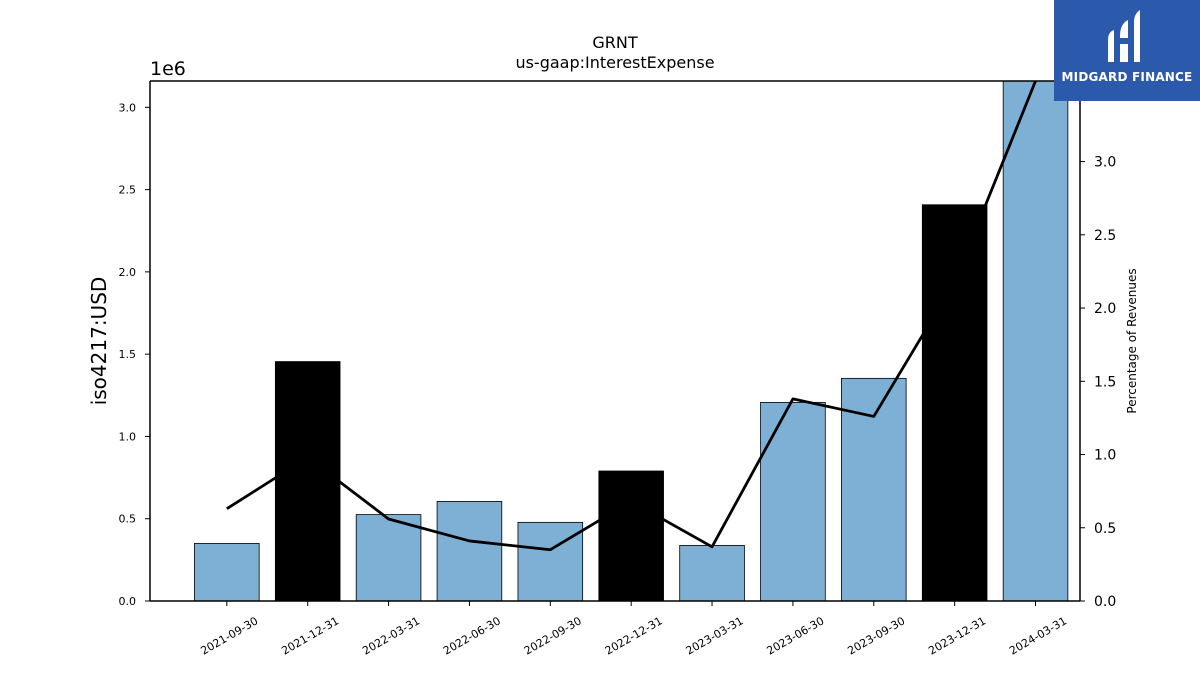 Image resolution: width=1200 pixels, height=675 pixels. I want to click on y2-tick-label: 0.5, so click(1105, 529).